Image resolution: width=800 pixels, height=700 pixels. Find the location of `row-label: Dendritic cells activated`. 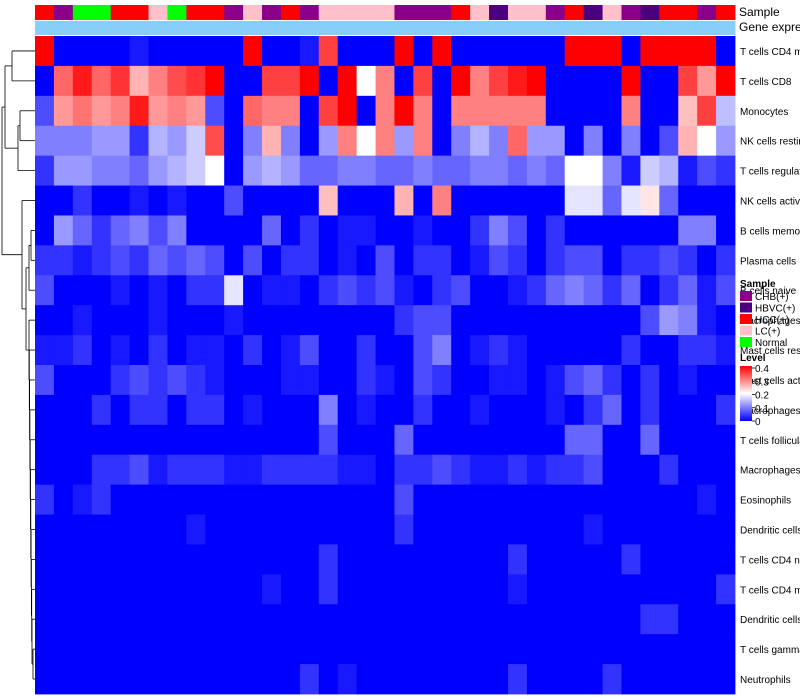

row-label: Dendritic cells activated is located at coordinates (770, 620).